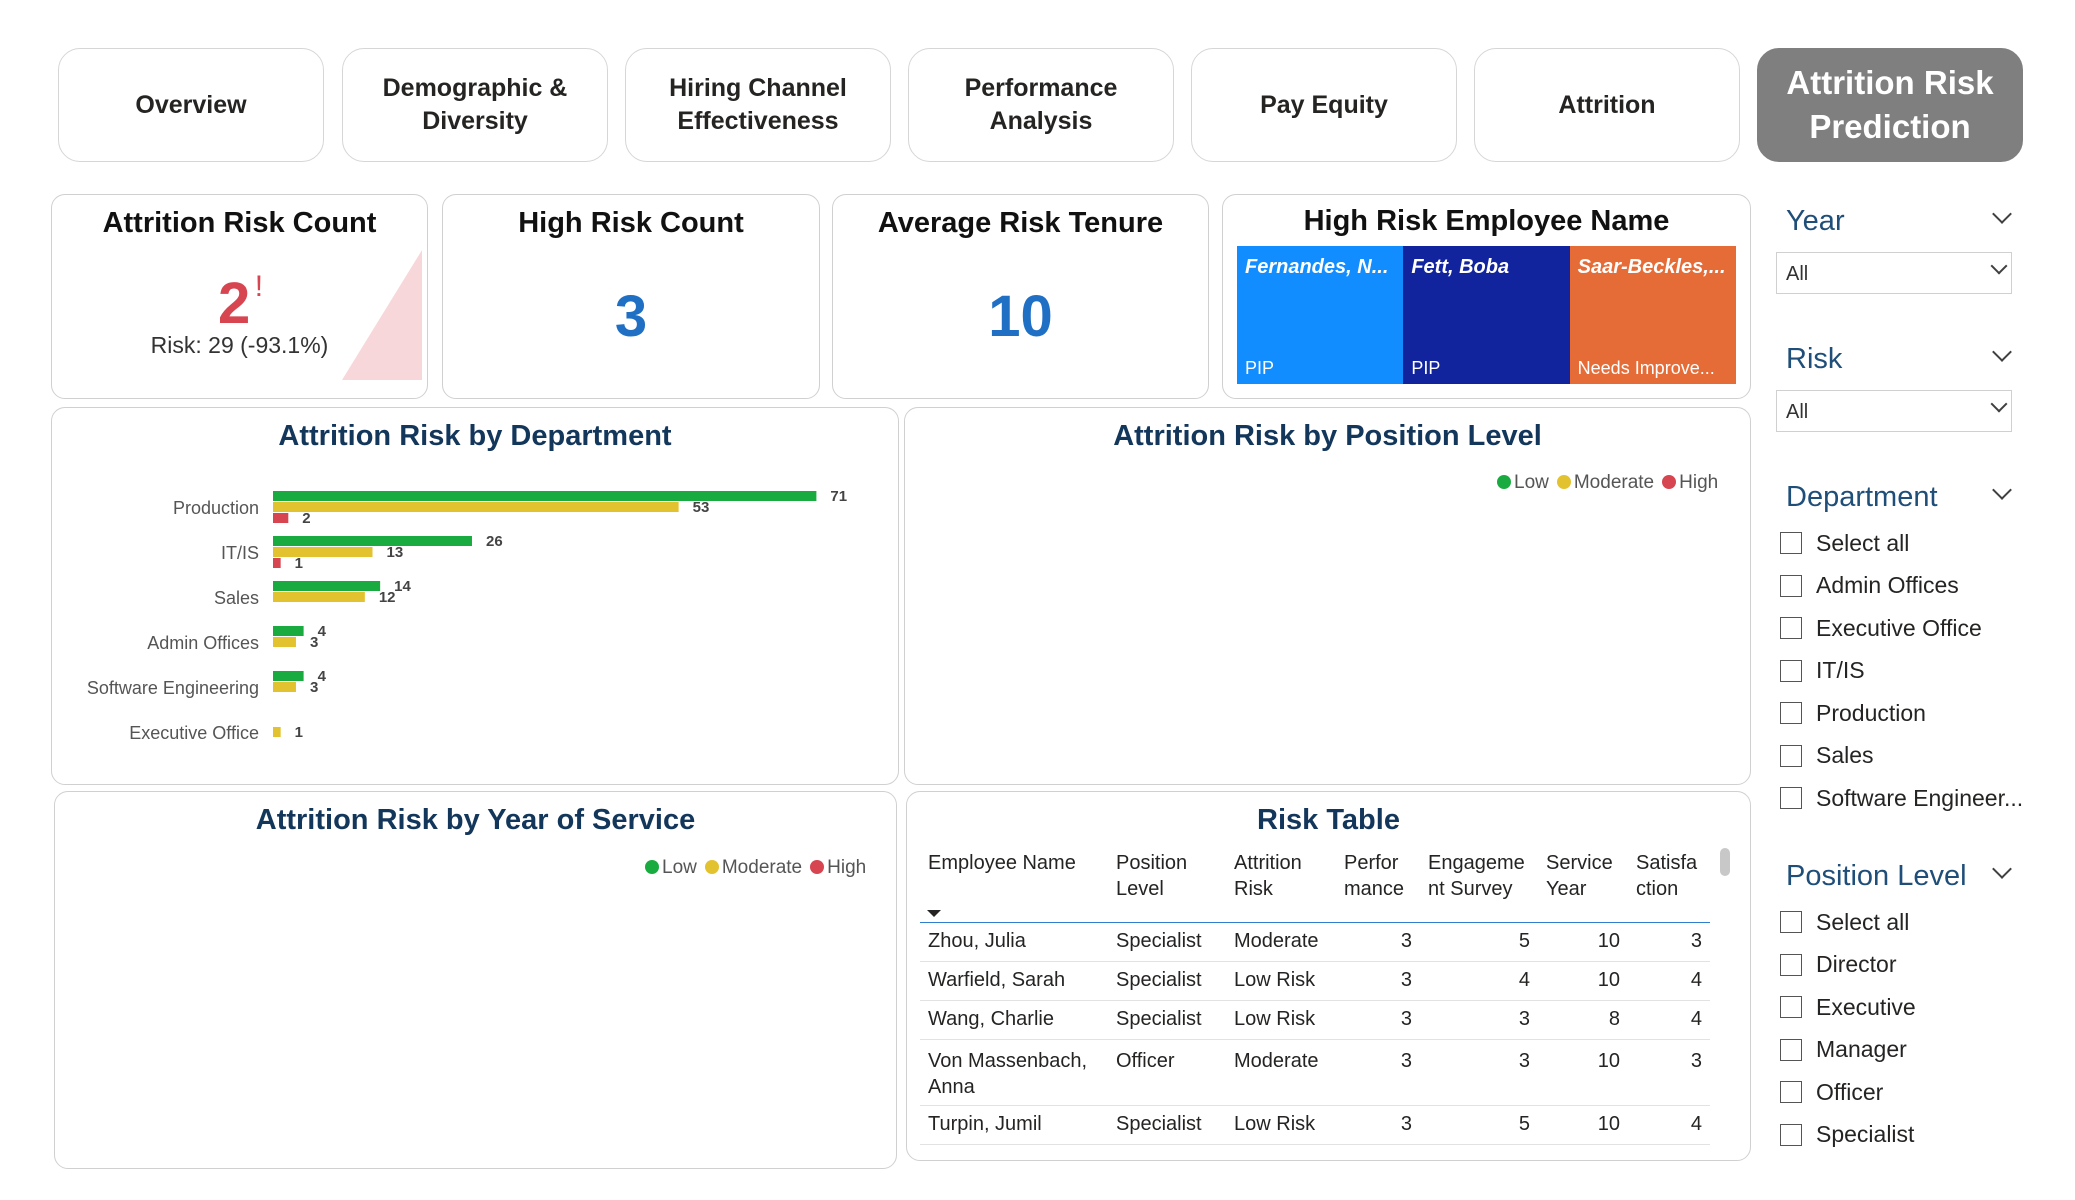 The width and height of the screenshot is (2075, 1200). What do you see at coordinates (1848, 1007) in the screenshot?
I see `slicer-option: Executive` at bounding box center [1848, 1007].